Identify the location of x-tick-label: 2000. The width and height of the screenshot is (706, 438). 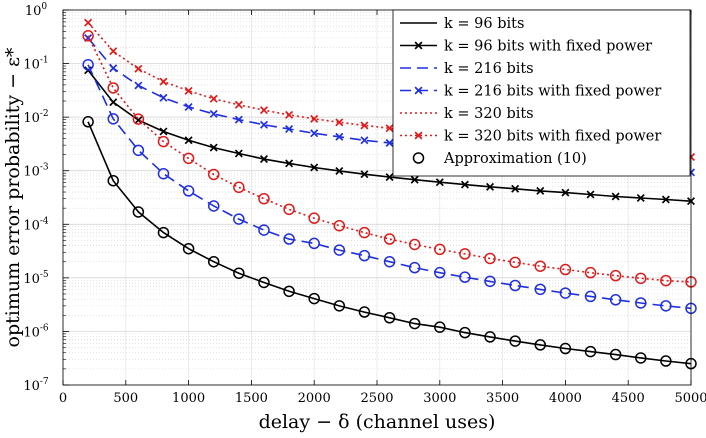
(314, 398).